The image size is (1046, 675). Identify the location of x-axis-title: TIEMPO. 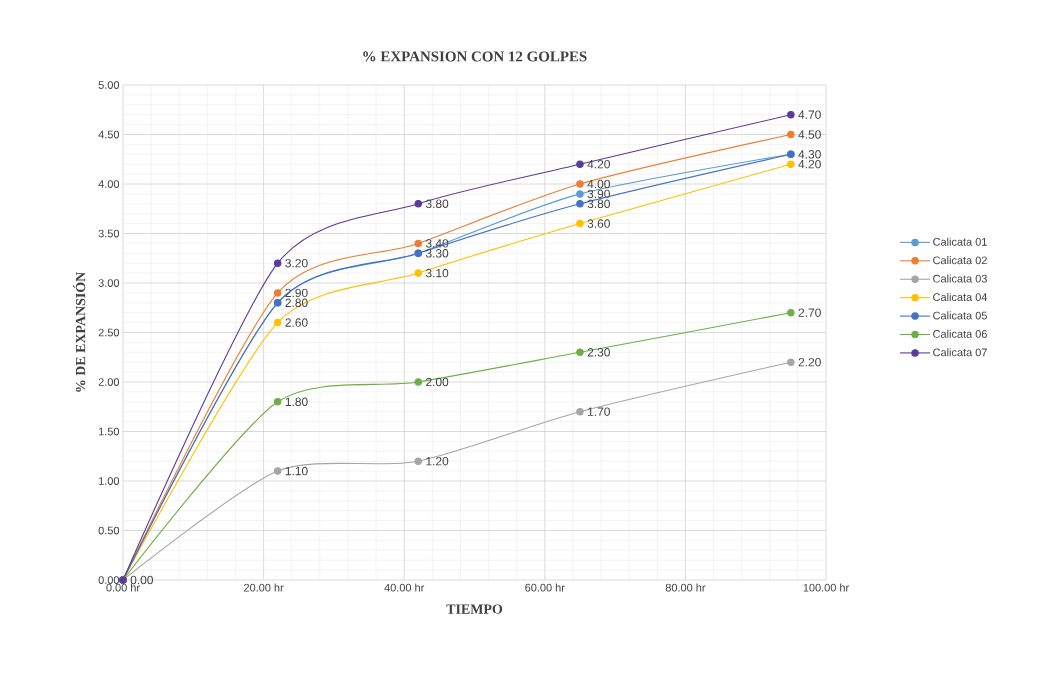
(474, 609).